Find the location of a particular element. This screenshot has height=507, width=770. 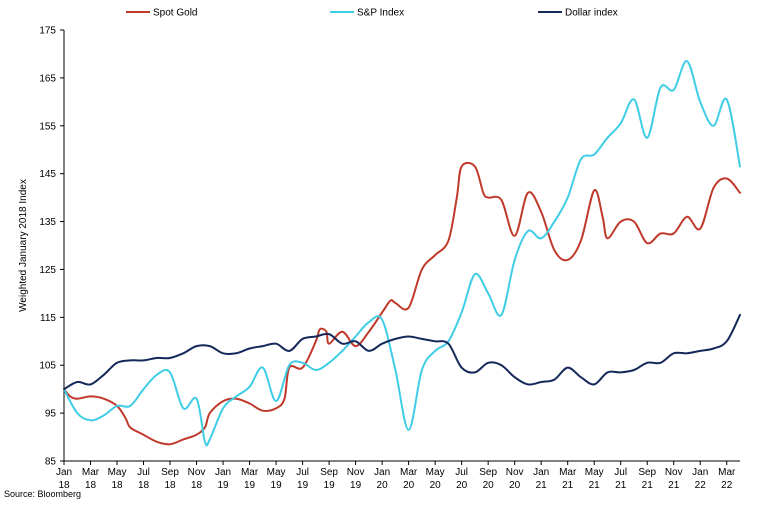

x-tick-label: Jan 19 is located at coordinates (223, 479).